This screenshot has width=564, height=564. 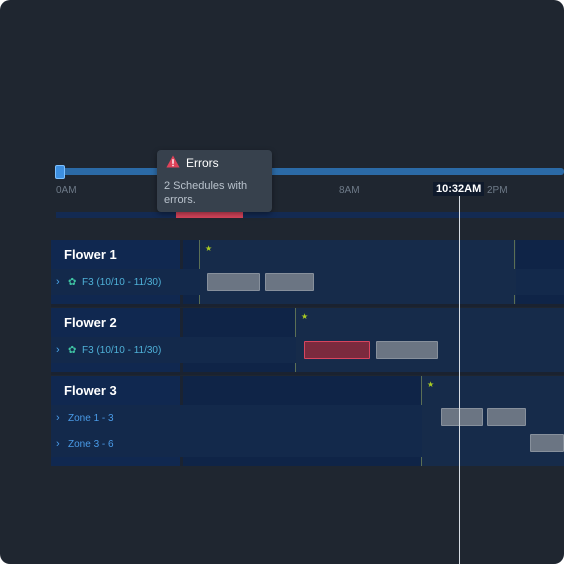 What do you see at coordinates (60, 172) in the screenshot?
I see `timeline-handle` at bounding box center [60, 172].